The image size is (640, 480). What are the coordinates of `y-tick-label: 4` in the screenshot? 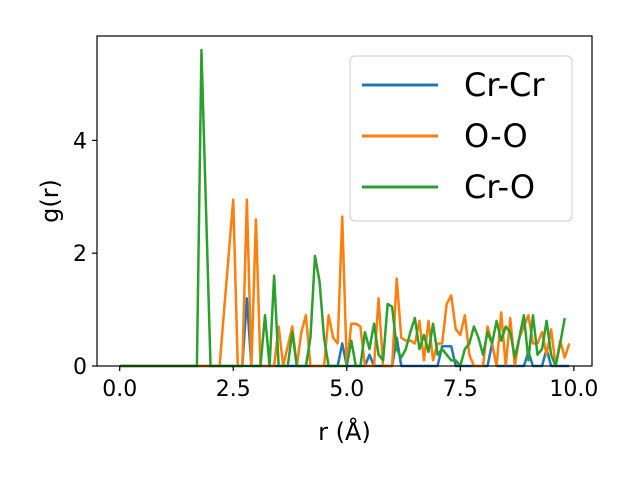 It's located at (80, 141).